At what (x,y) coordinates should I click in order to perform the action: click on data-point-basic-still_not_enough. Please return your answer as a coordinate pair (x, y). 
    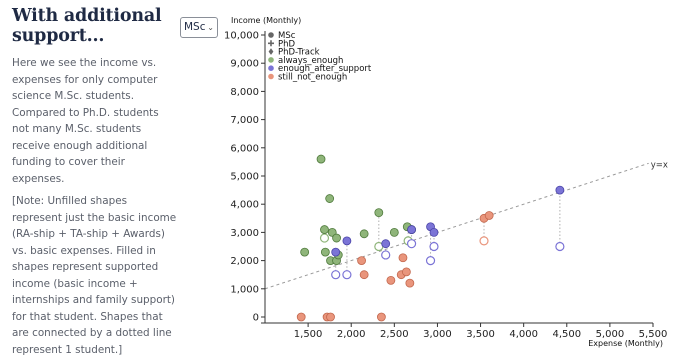
    Looking at the image, I should click on (484, 241).